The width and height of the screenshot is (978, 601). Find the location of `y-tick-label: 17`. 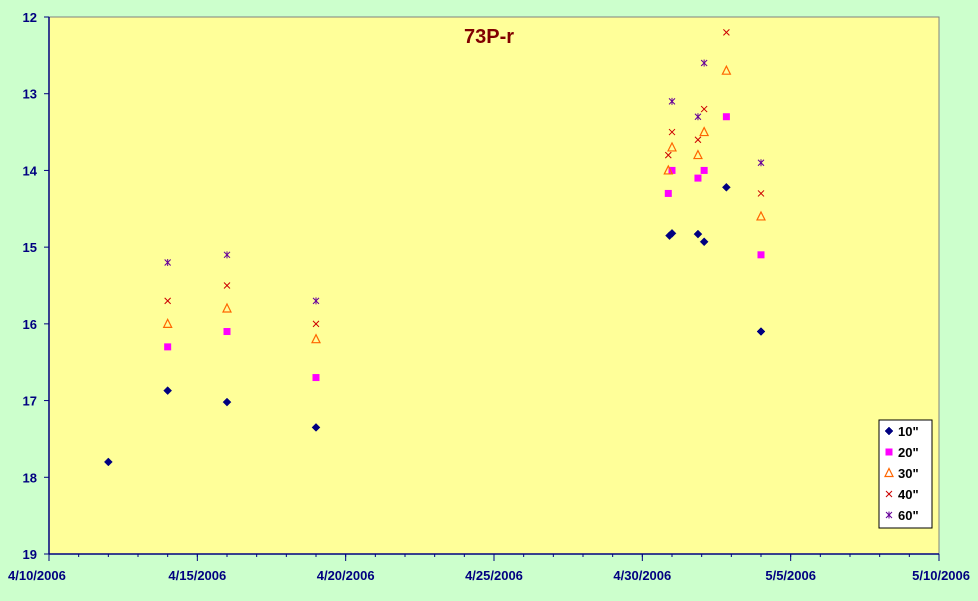

y-tick-label: 17 is located at coordinates (30, 401).